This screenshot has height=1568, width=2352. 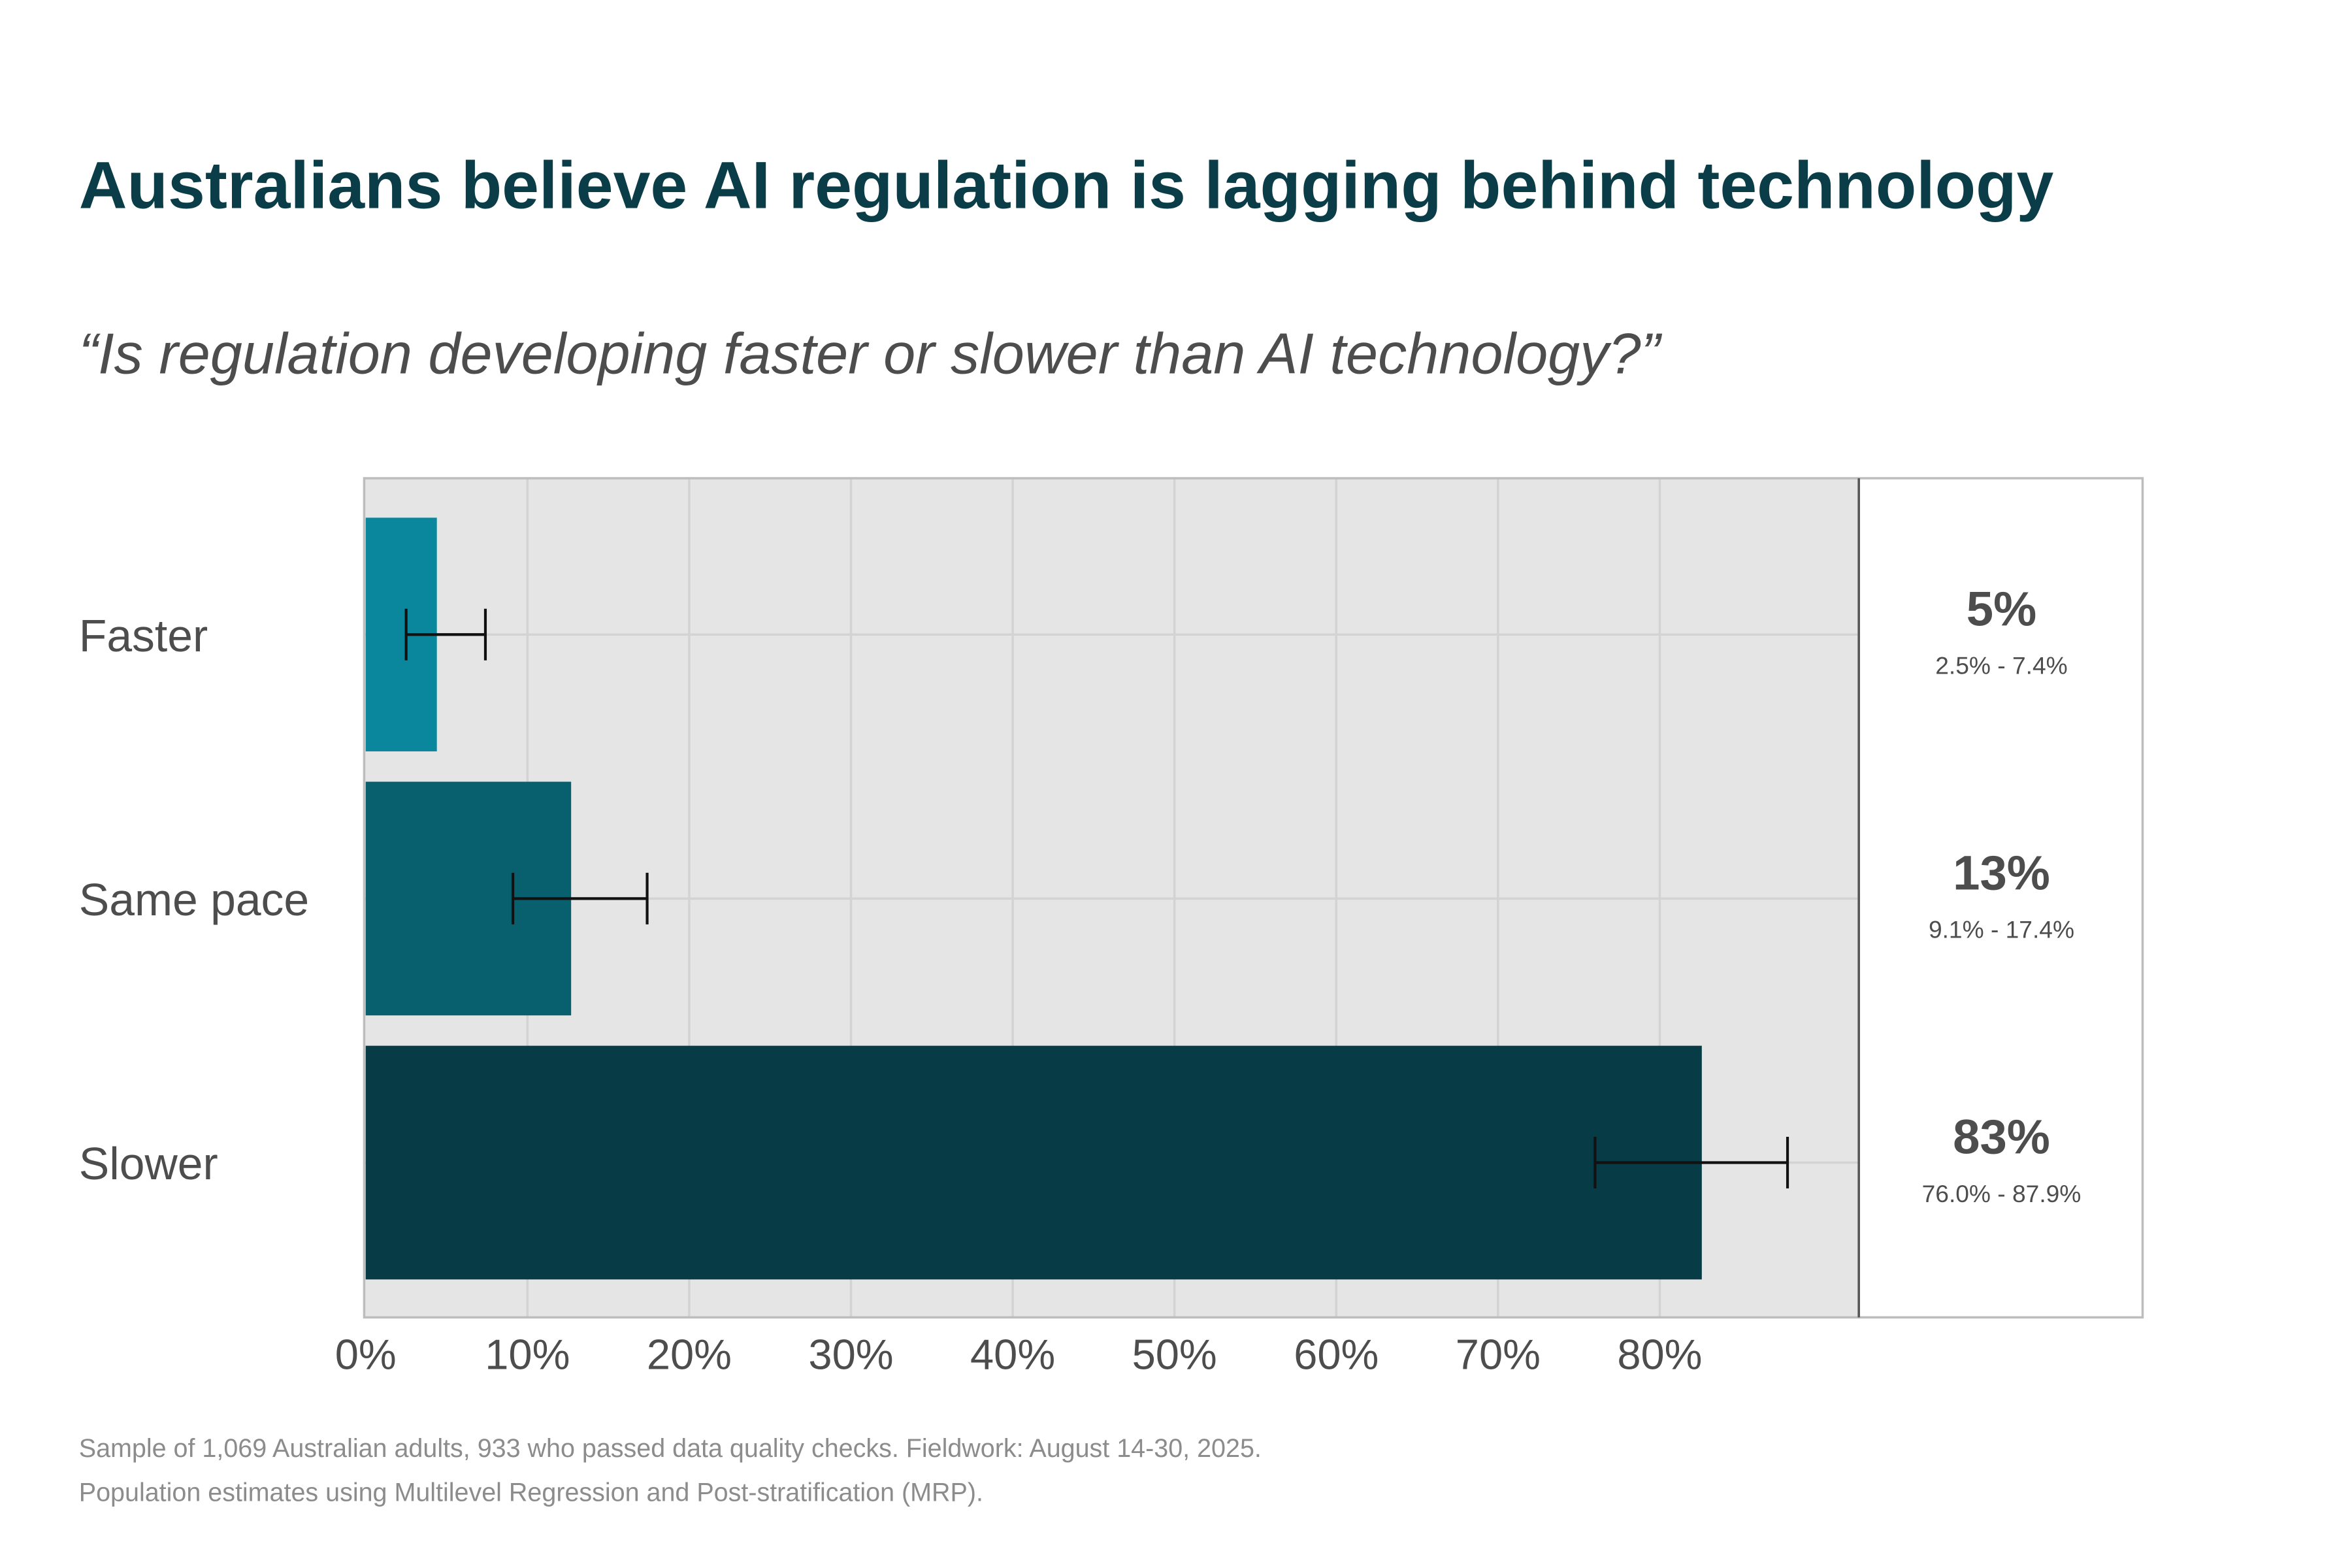 I want to click on x-tick-label: 10%, so click(x=527, y=1354).